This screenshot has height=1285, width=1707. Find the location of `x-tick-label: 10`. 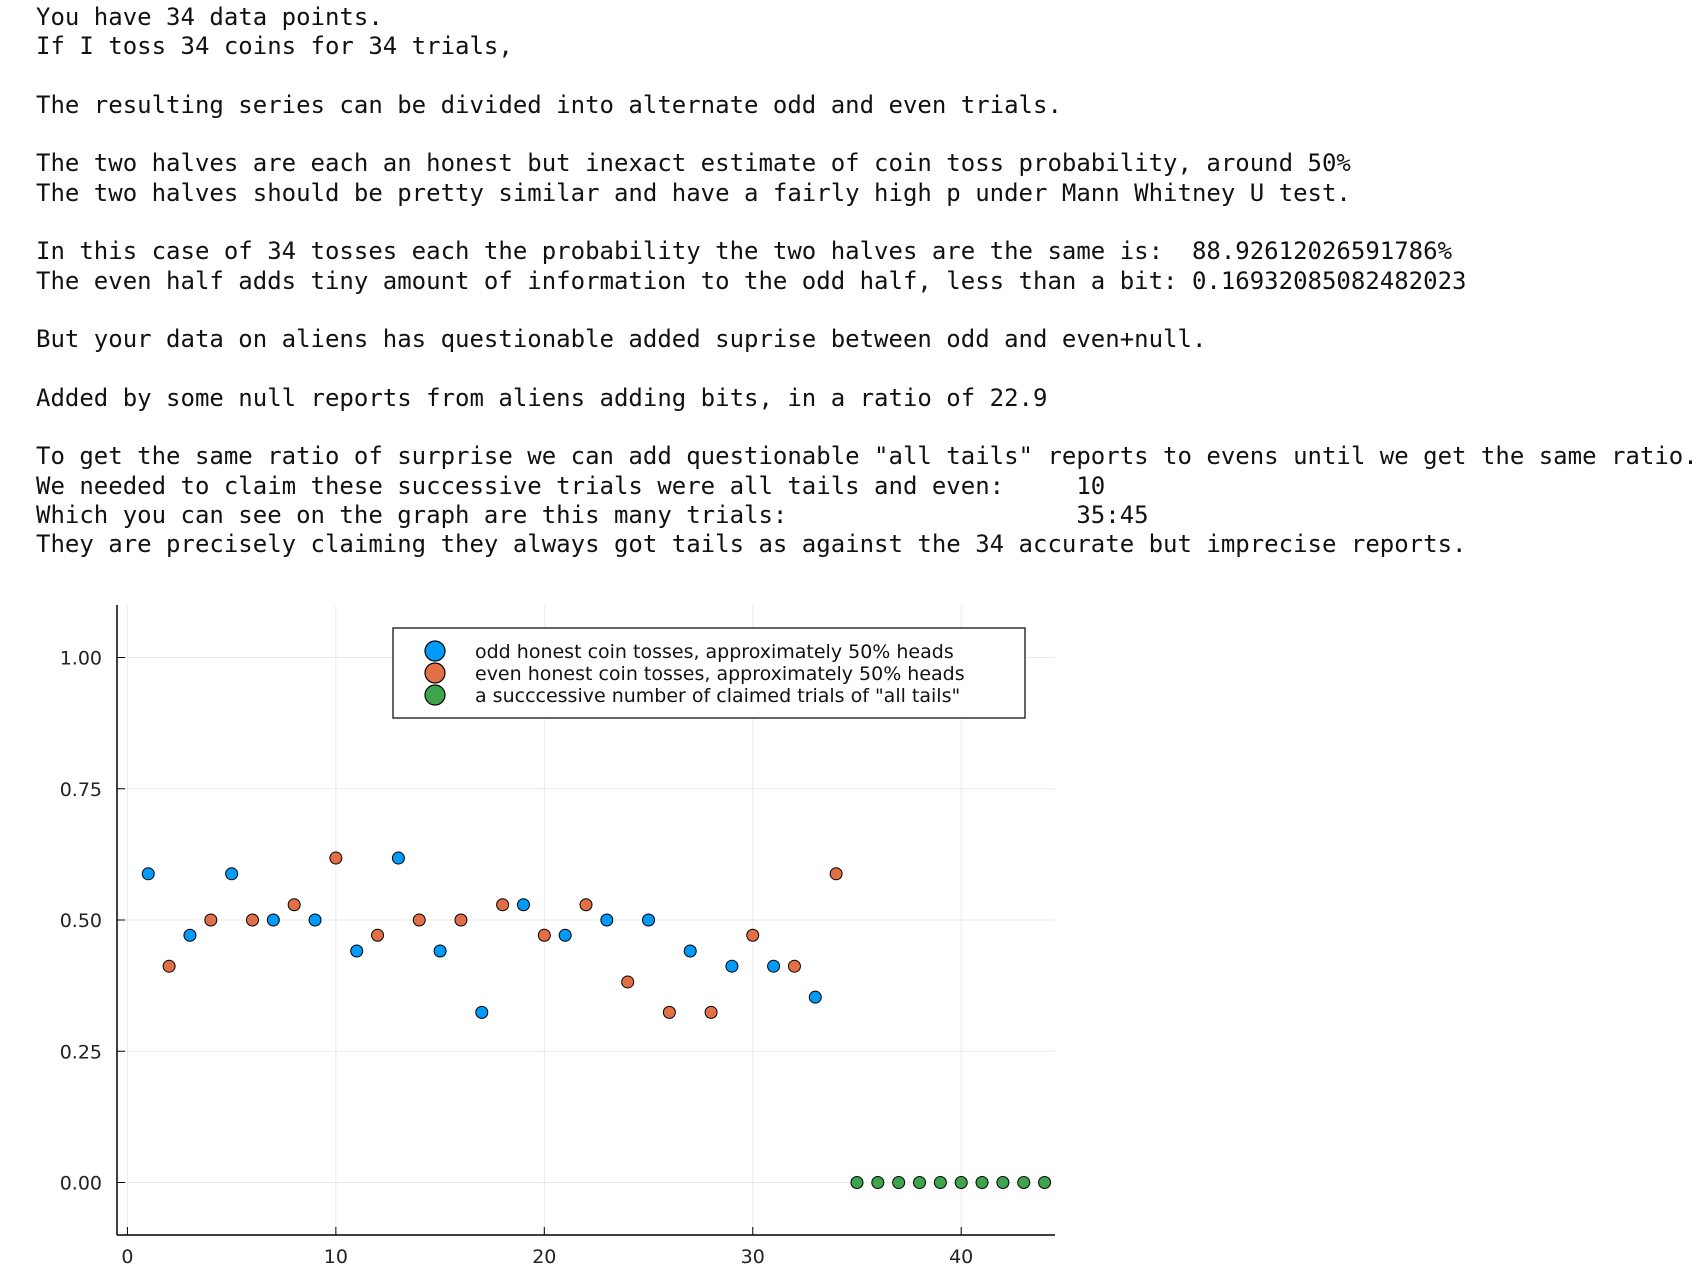

x-tick-label: 10 is located at coordinates (336, 1257).